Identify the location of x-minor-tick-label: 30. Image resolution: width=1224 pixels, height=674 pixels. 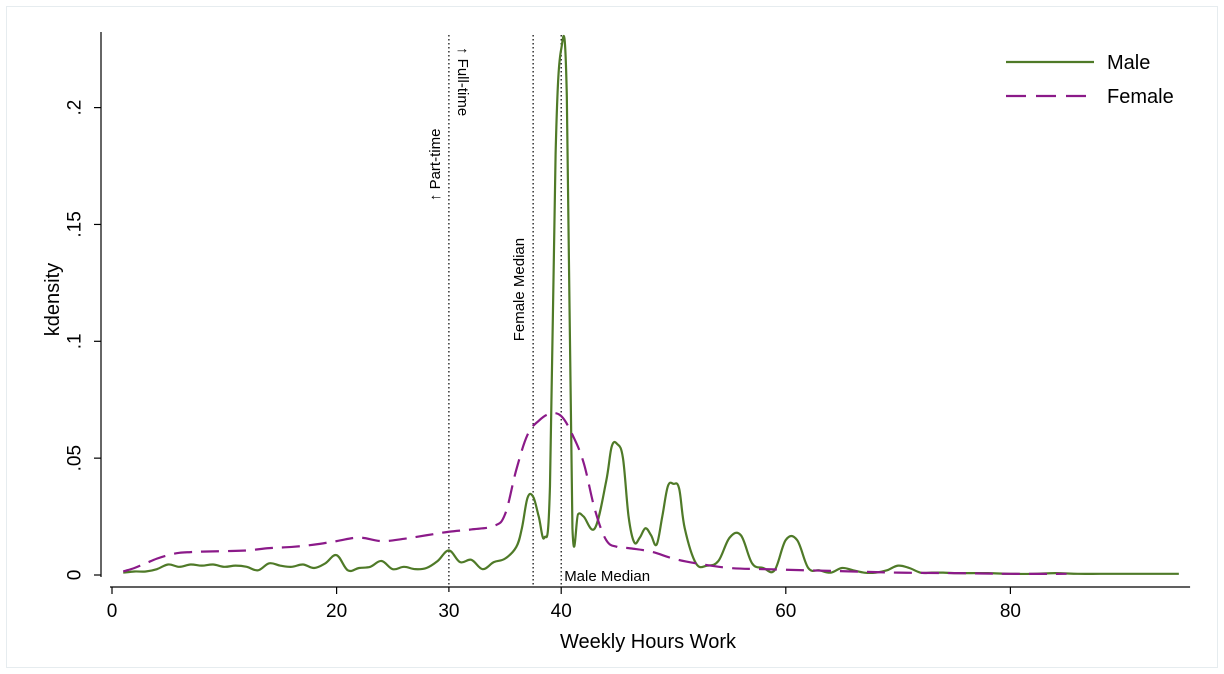
(448, 611).